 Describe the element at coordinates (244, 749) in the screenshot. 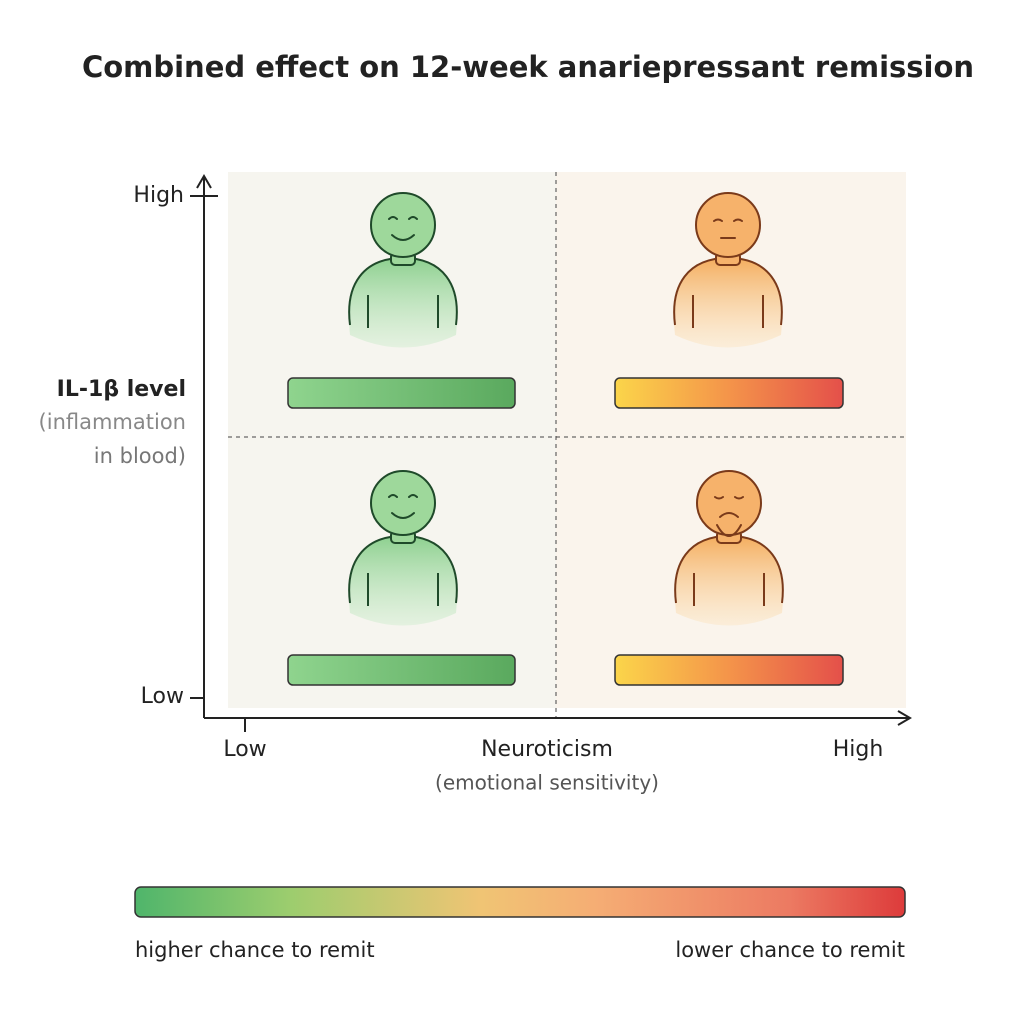

I see `x-low: Low` at that location.